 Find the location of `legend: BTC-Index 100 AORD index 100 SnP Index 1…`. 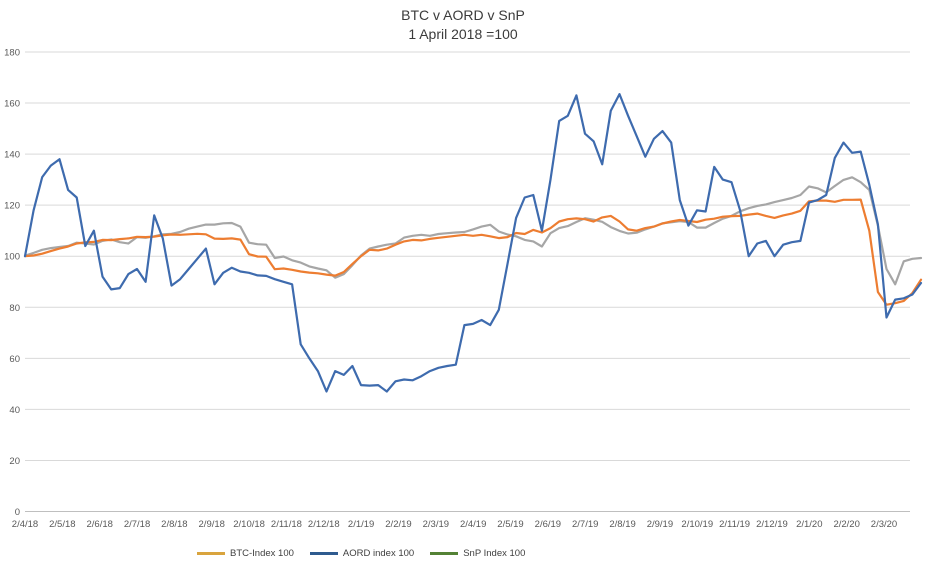

legend: BTC-Index 100 AORD index 100 SnP Index 1… is located at coordinates (361, 553).